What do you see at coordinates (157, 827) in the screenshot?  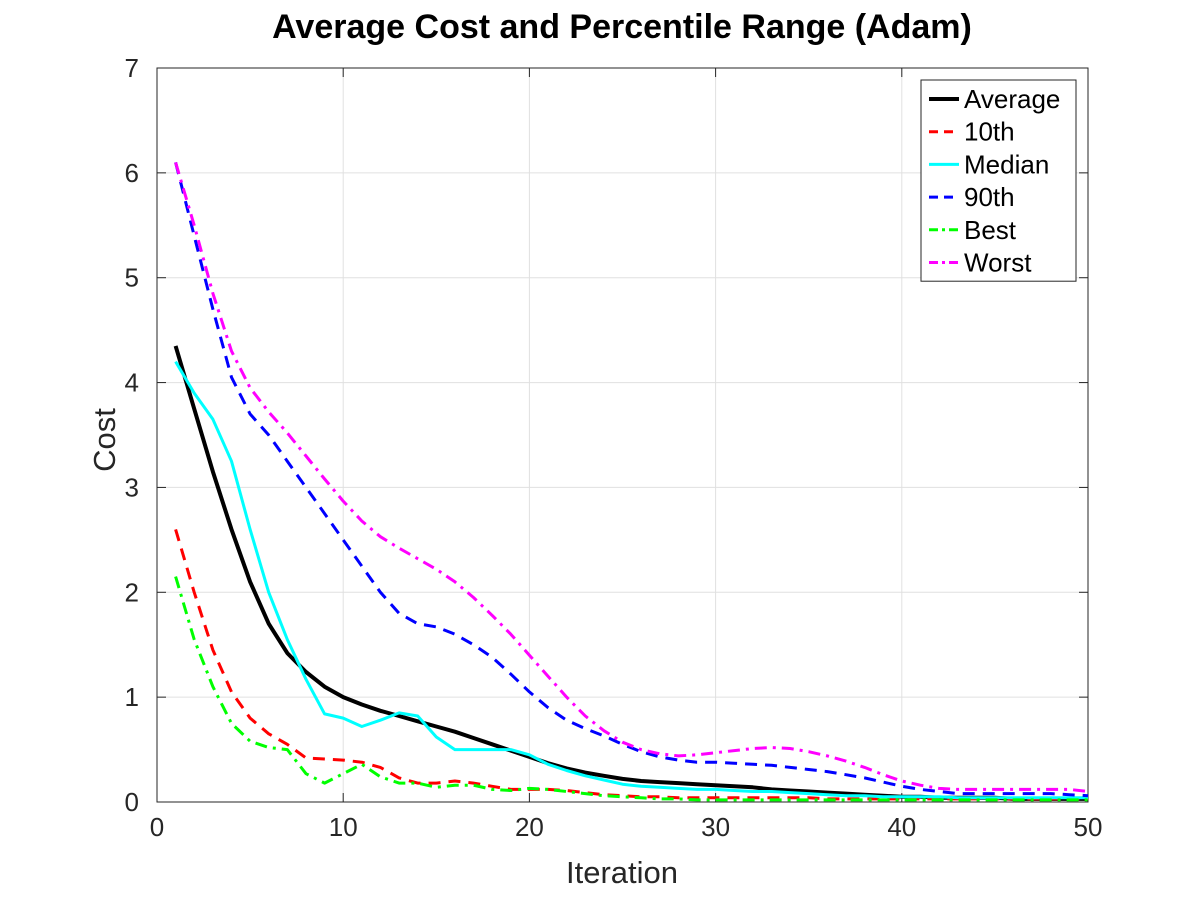 I see `x-tick-label: 0` at bounding box center [157, 827].